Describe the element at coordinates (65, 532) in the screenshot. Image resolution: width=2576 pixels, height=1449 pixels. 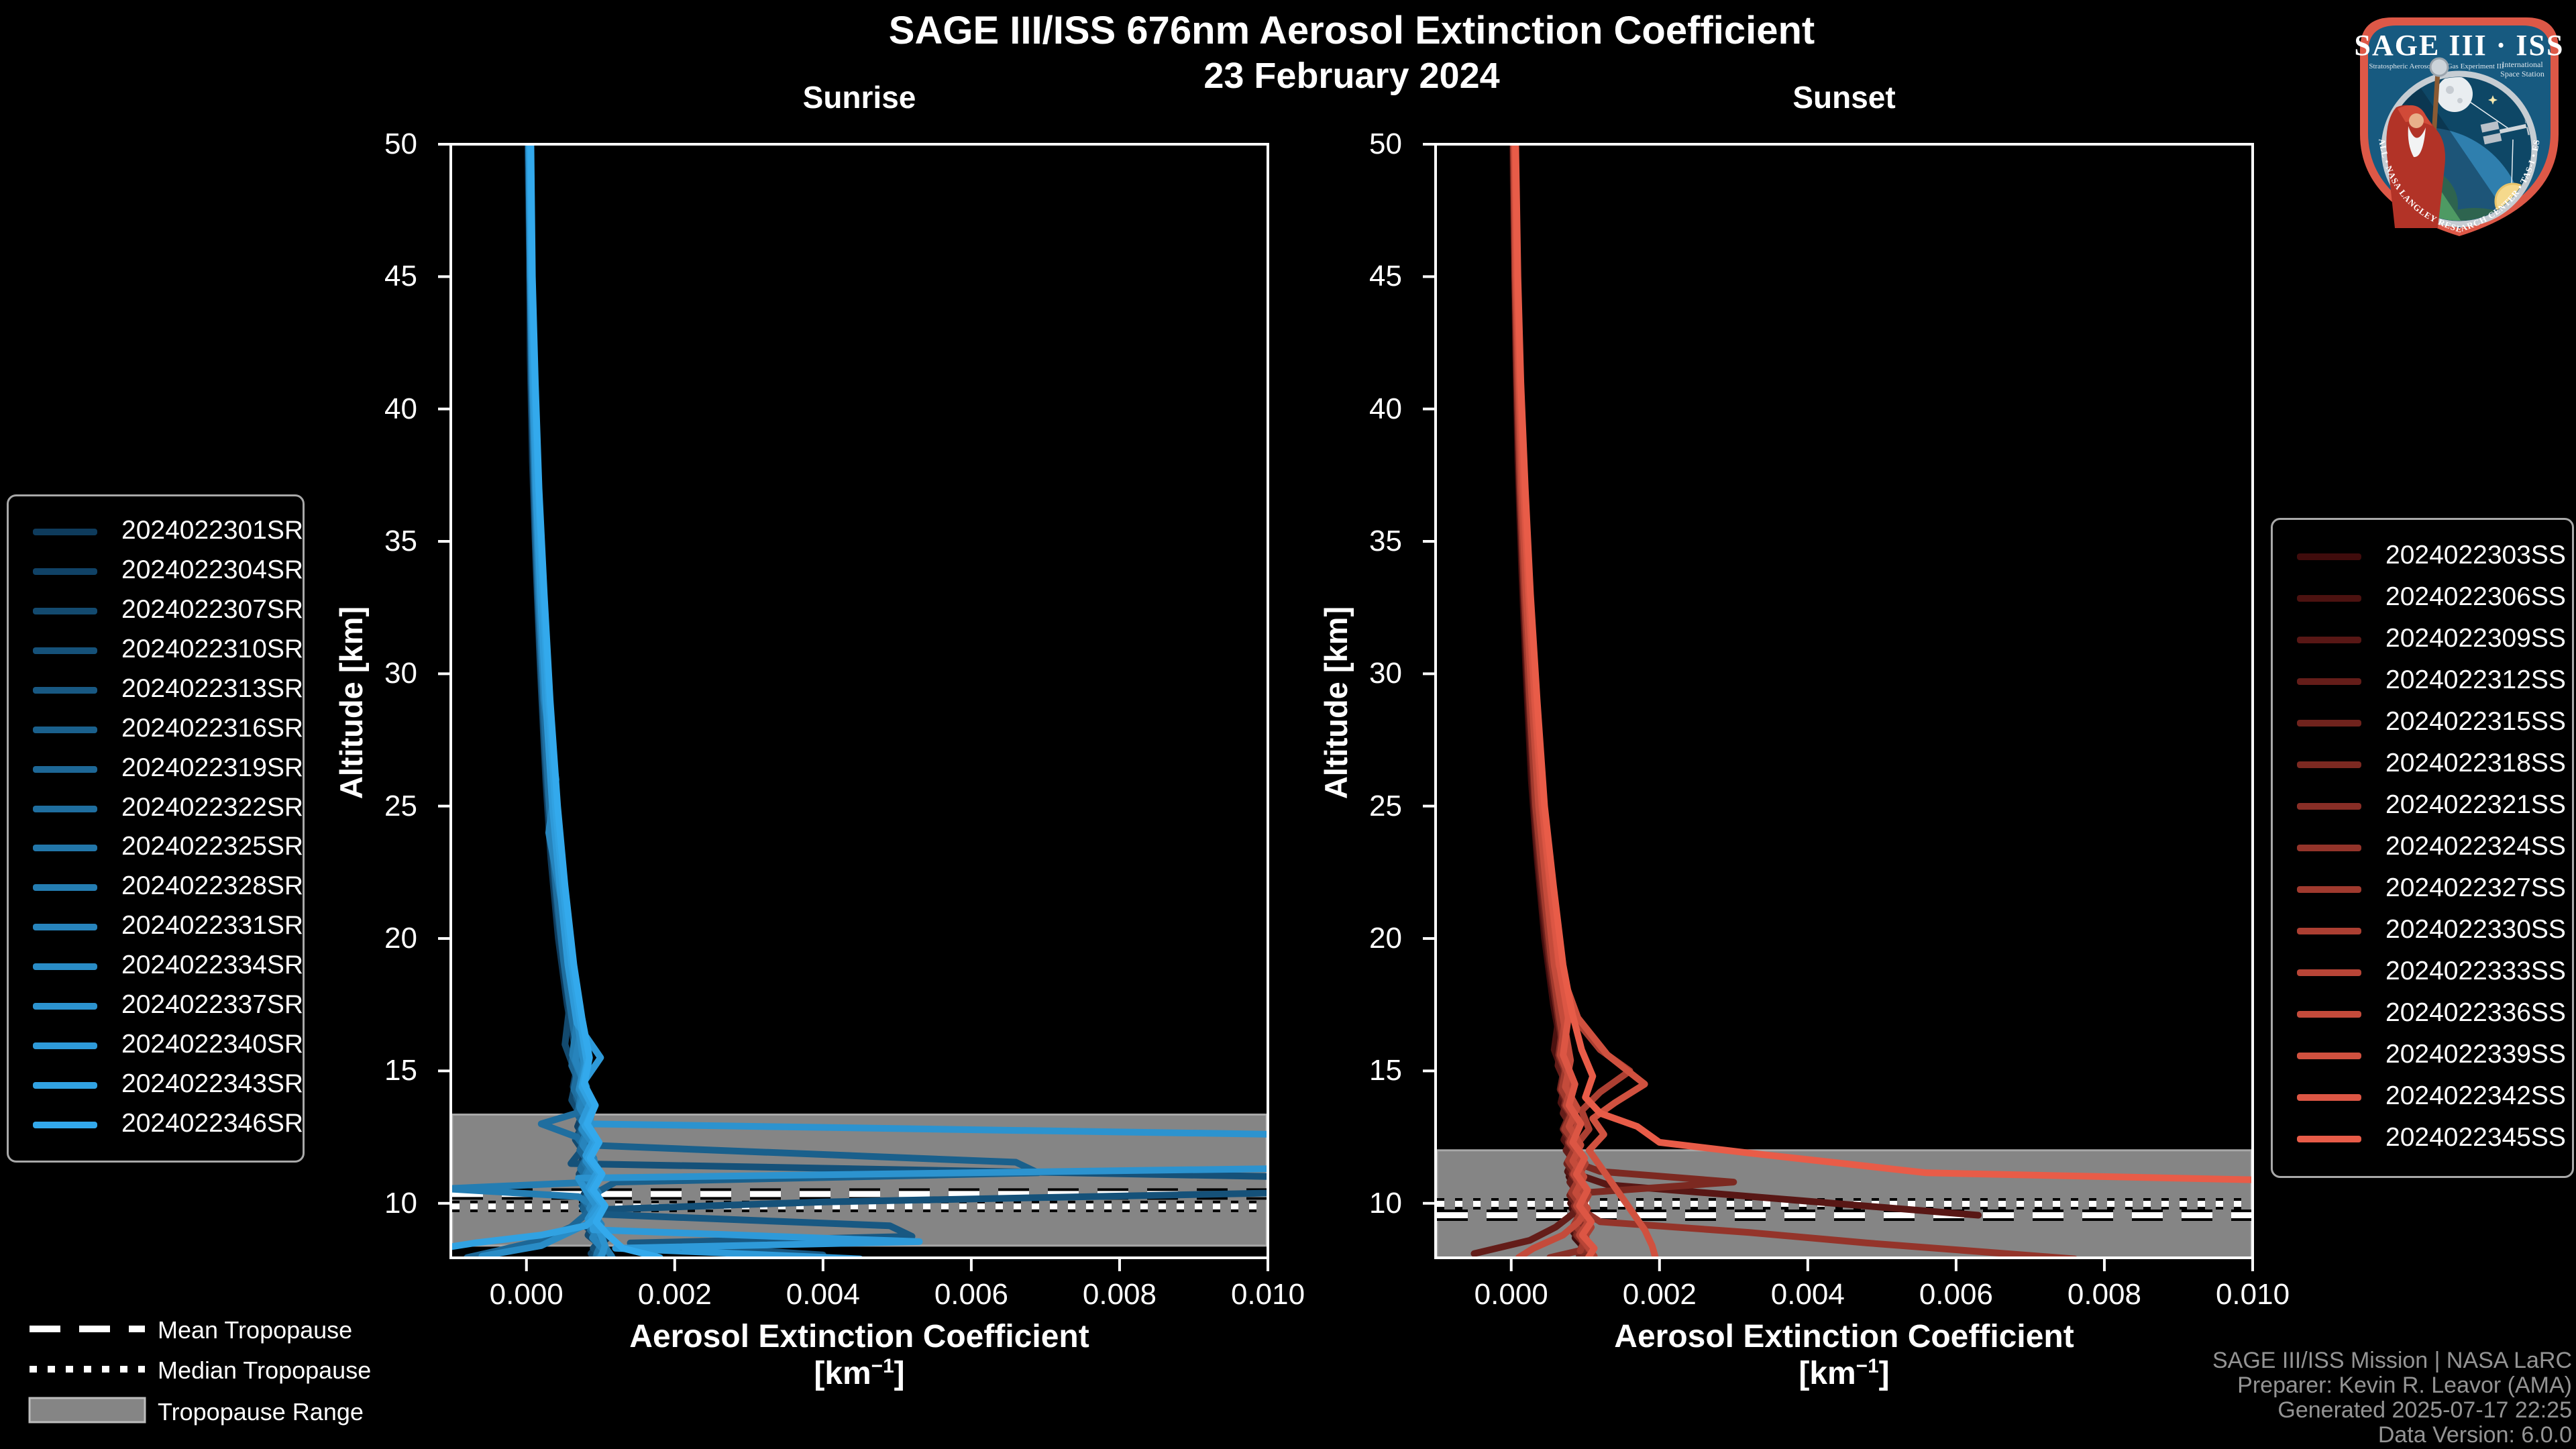
I see `legend-swatch-2024022301SR` at that location.